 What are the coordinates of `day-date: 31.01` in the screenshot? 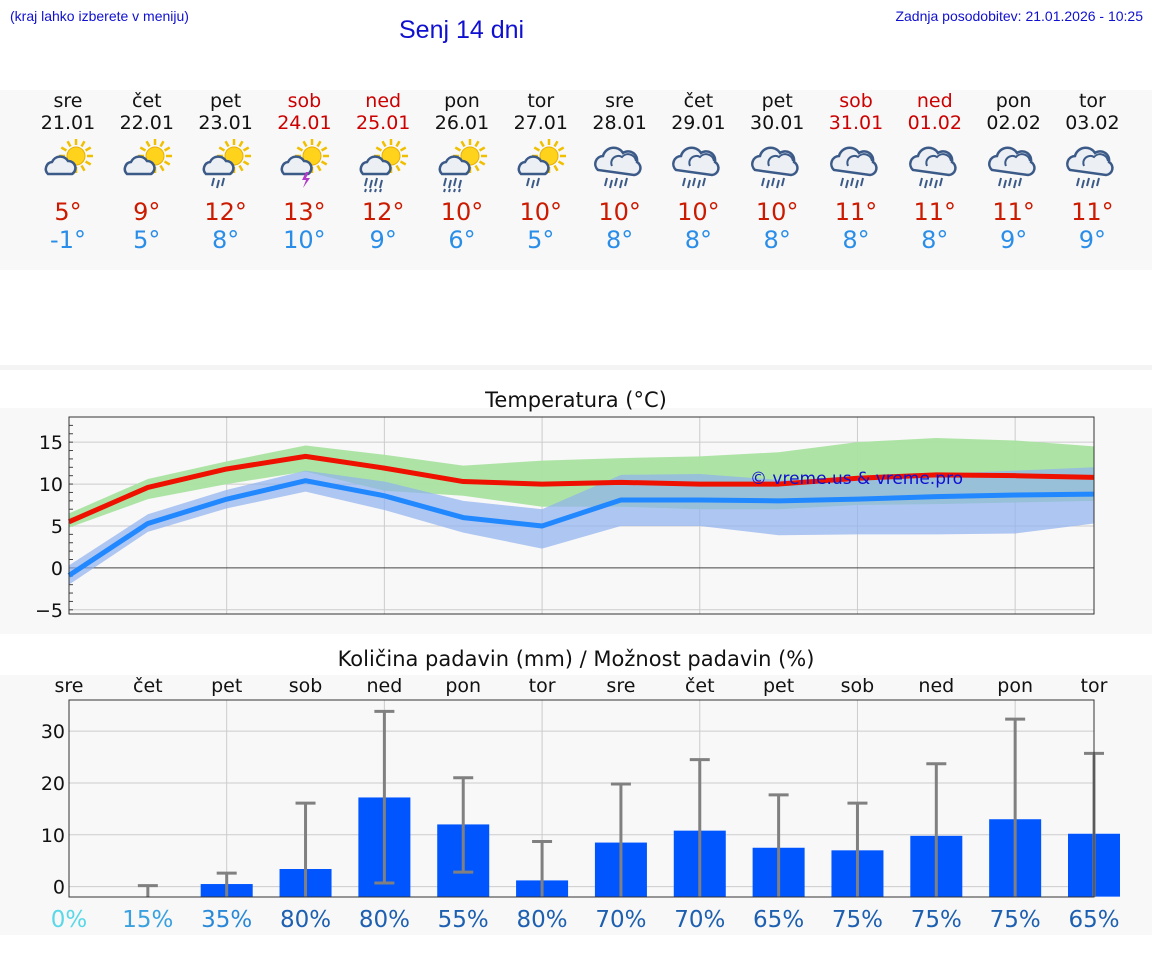 It's located at (856, 123).